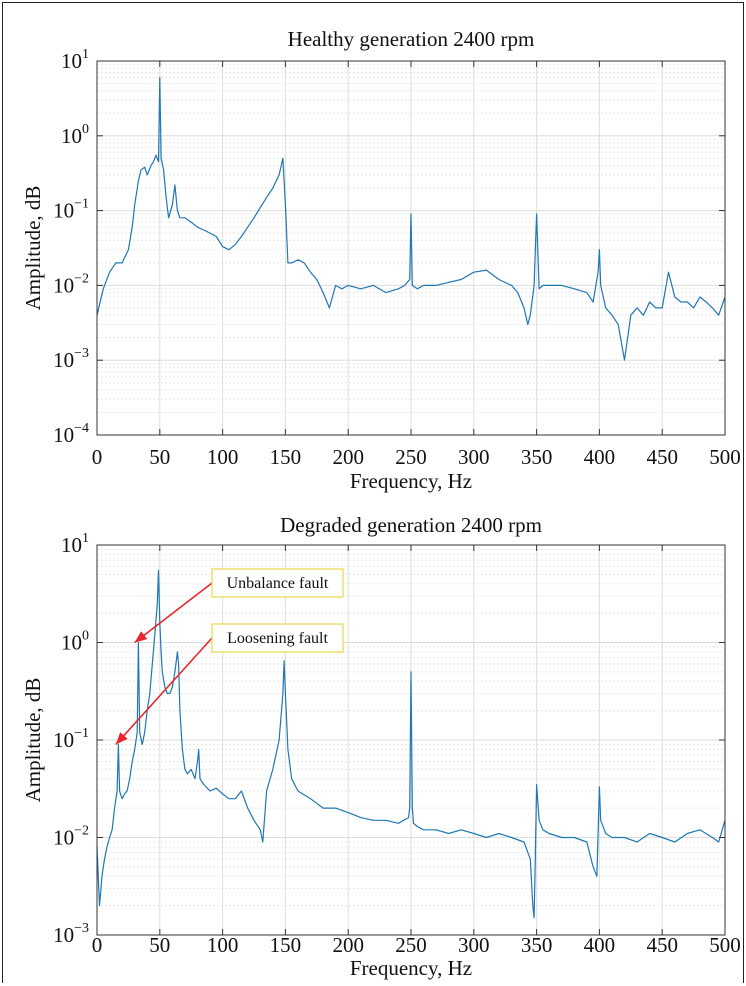 This screenshot has width=746, height=986. I want to click on y-tick-label: 10⁻⁴, so click(71, 434).